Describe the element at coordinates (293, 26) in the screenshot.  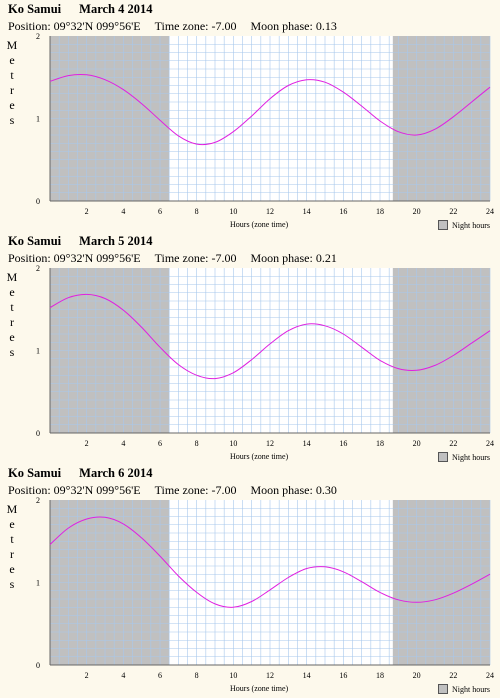
I see `moon-phase-text: Moon phase: 0.13` at that location.